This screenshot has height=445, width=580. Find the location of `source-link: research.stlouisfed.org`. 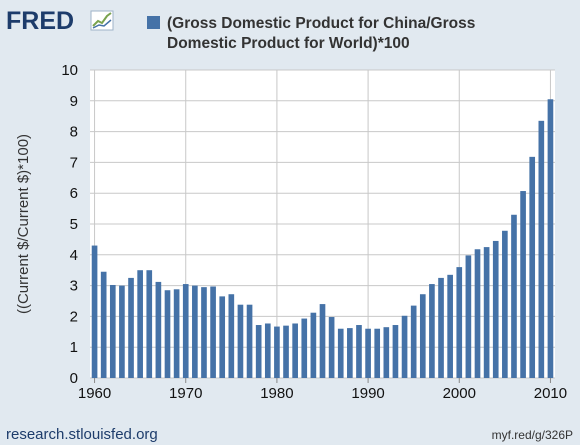

source-link: research.stlouisfed.org is located at coordinates (82, 434).